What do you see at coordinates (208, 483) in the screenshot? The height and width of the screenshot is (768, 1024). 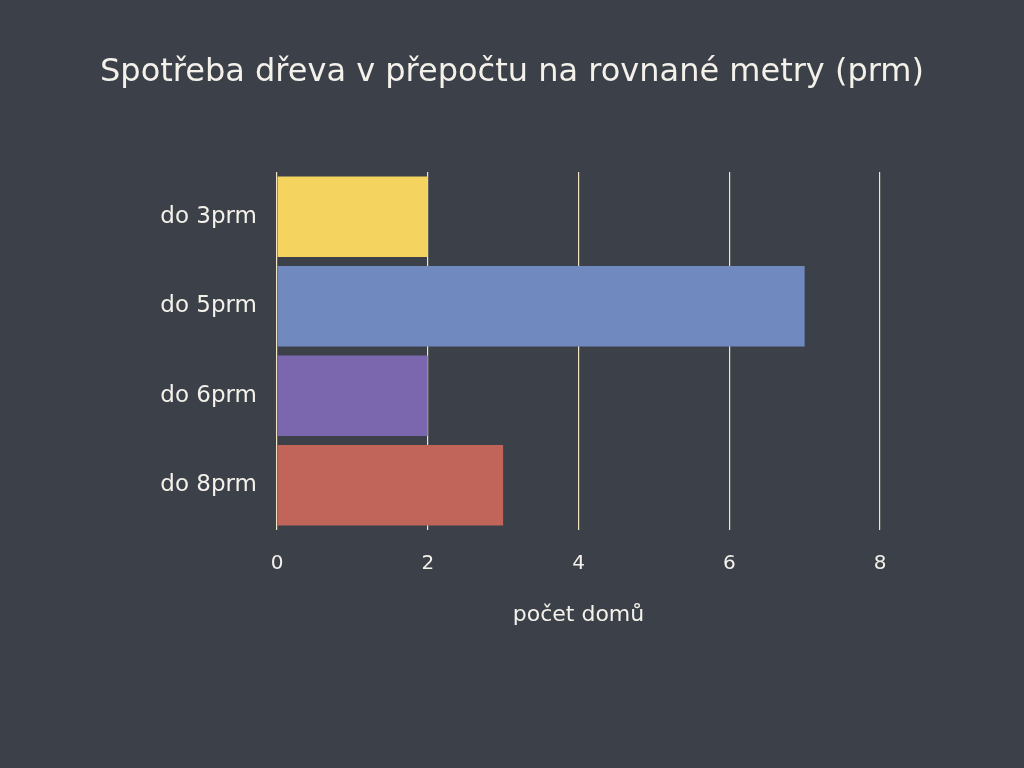 I see `y-tick-label: do 8prm` at bounding box center [208, 483].